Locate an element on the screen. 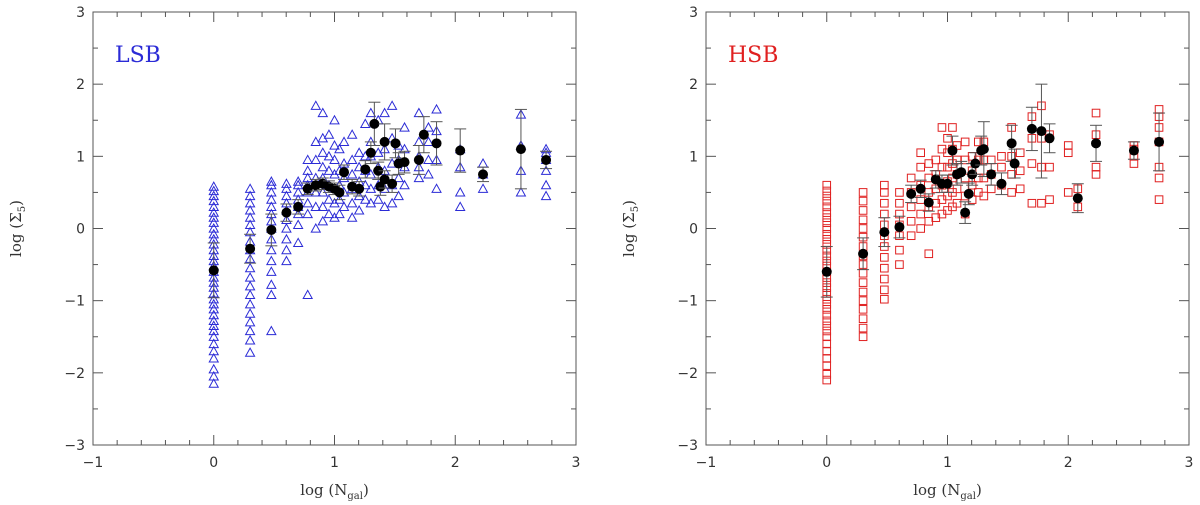 The height and width of the screenshot is (505, 1200). x-tick-label: 2 is located at coordinates (1068, 463).